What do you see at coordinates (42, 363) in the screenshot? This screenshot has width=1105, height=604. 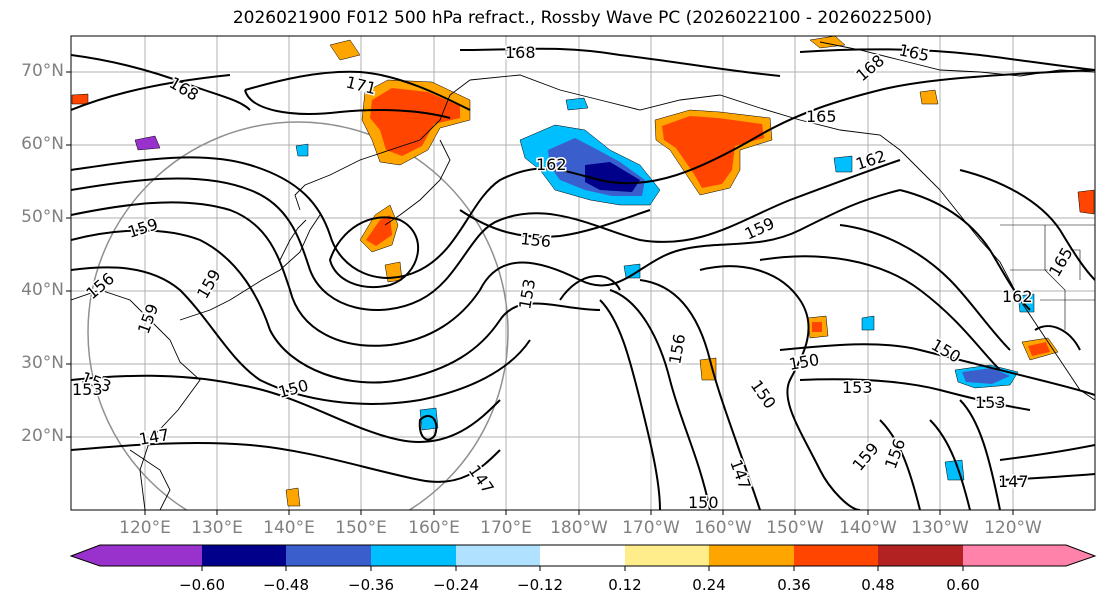 I see `lat-label: 30°N` at bounding box center [42, 363].